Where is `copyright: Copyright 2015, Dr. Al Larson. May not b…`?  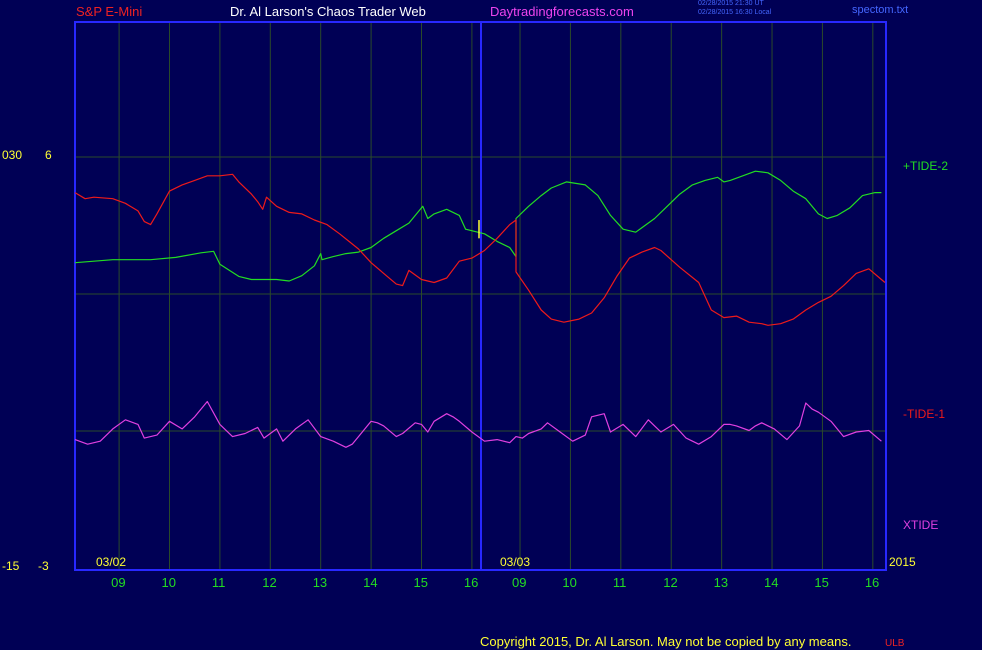 copyright: Copyright 2015, Dr. Al Larson. May not b… is located at coordinates (666, 641).